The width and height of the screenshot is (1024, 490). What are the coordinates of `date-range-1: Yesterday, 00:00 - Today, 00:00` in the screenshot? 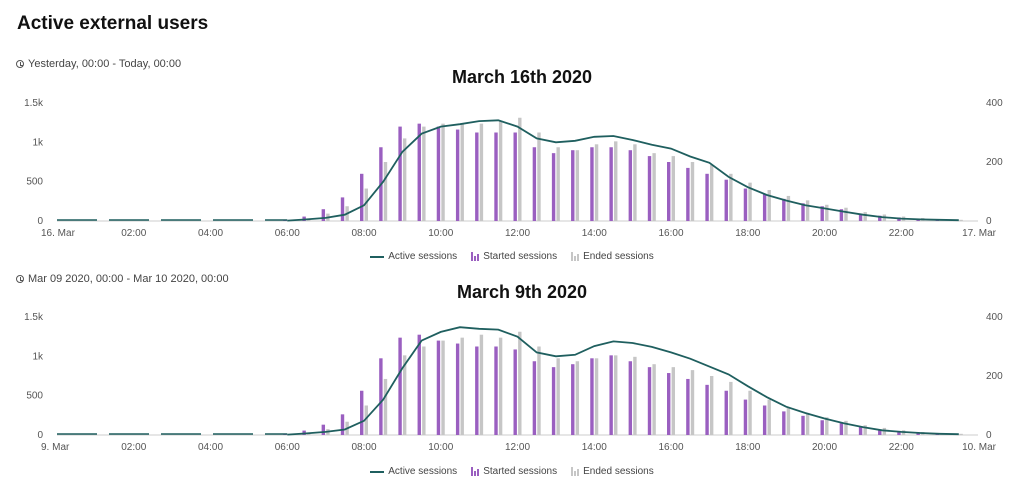 It's located at (98, 64).